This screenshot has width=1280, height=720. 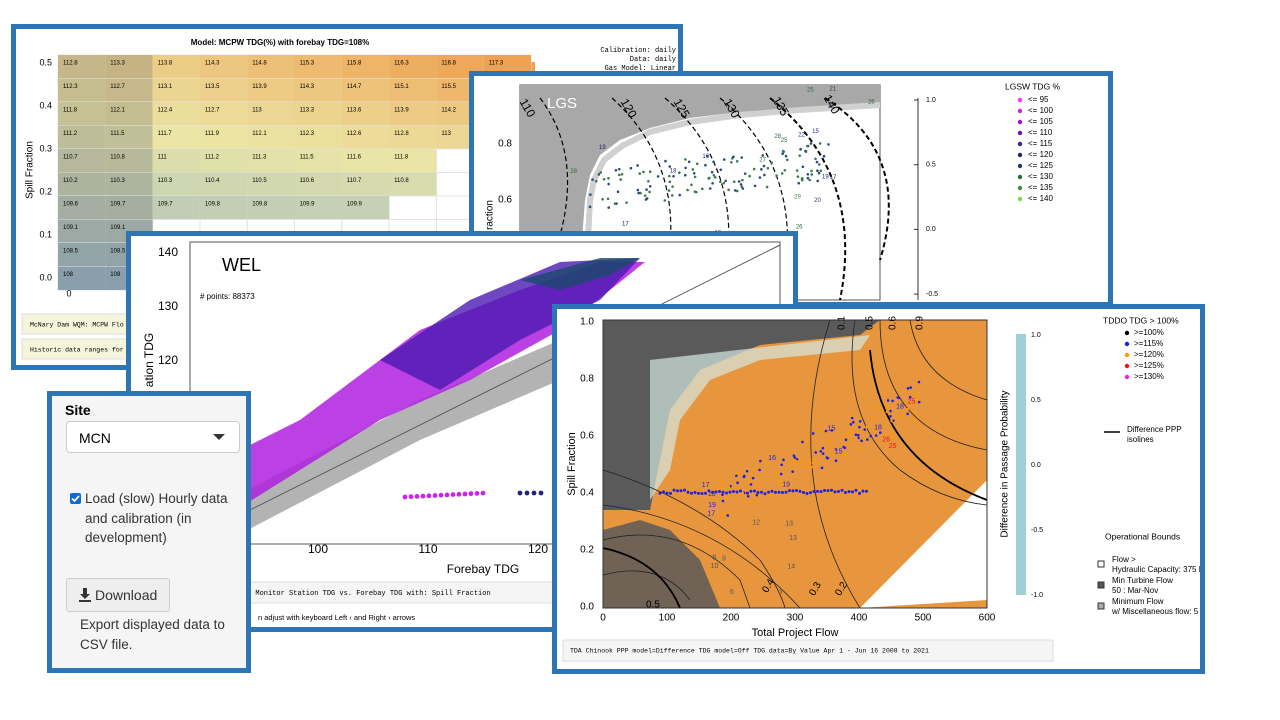 What do you see at coordinates (694, 539) in the screenshot?
I see `isoline` at bounding box center [694, 539].